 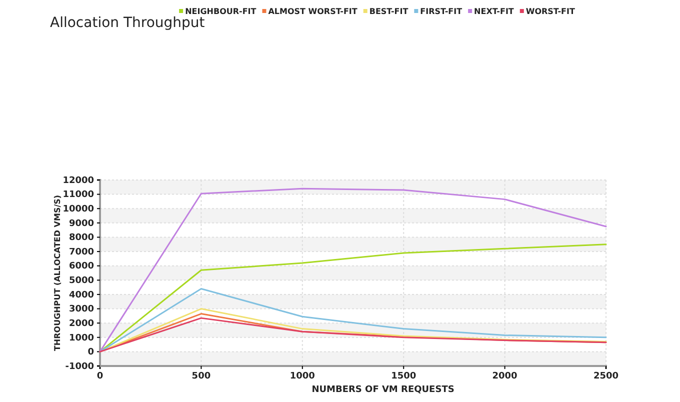 I want to click on legend-label: FIRST-FIT, so click(x=441, y=11).